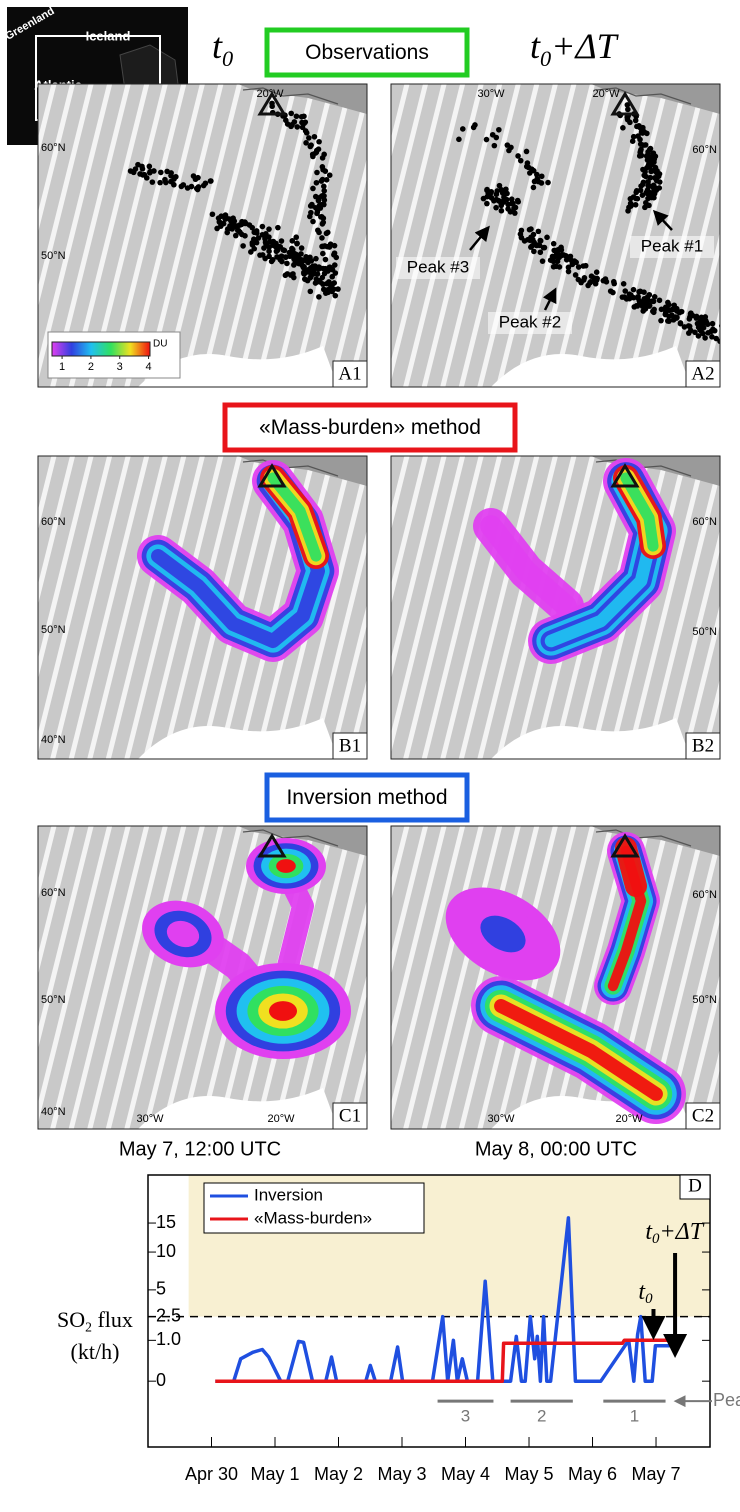 The height and width of the screenshot is (1512, 740). Describe the element at coordinates (575, 48) in the screenshot. I see `time-label: t0+ΔT` at that location.